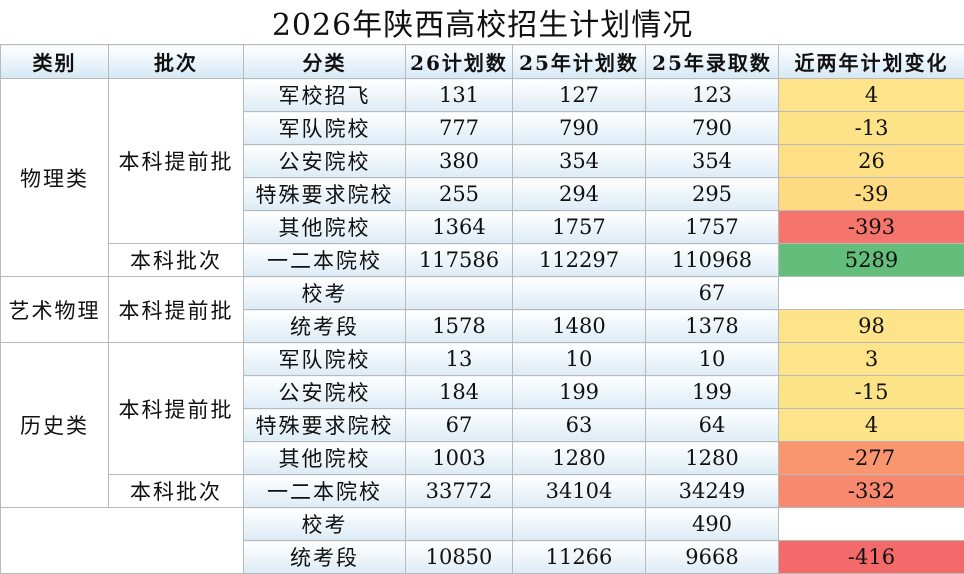  Describe the element at coordinates (324, 95) in the screenshot. I see `kind-cell: 军校招飞` at that location.